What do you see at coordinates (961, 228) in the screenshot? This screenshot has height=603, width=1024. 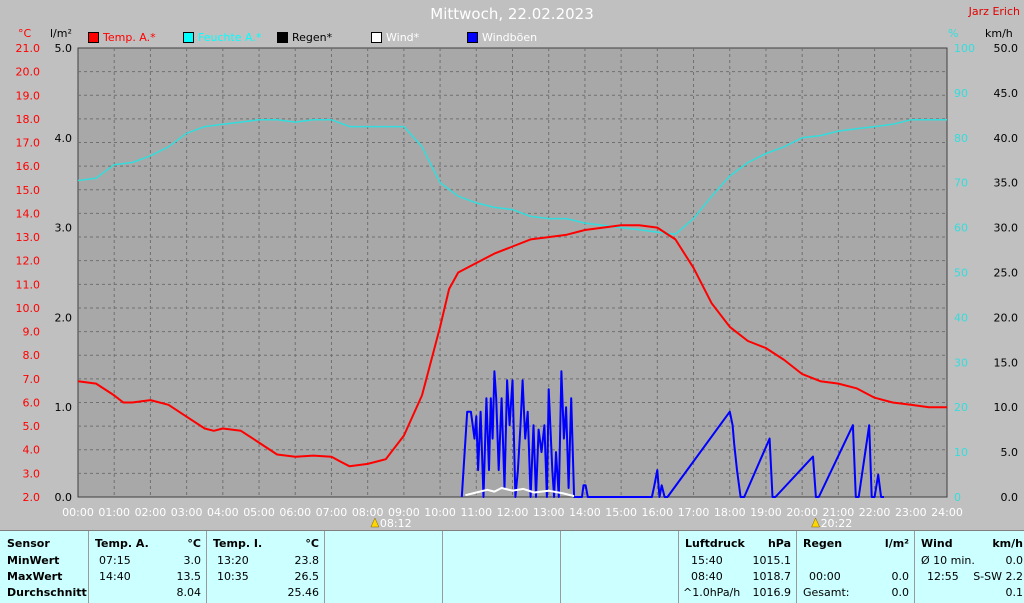 I see `humidity-tick-label: 60` at bounding box center [961, 228].